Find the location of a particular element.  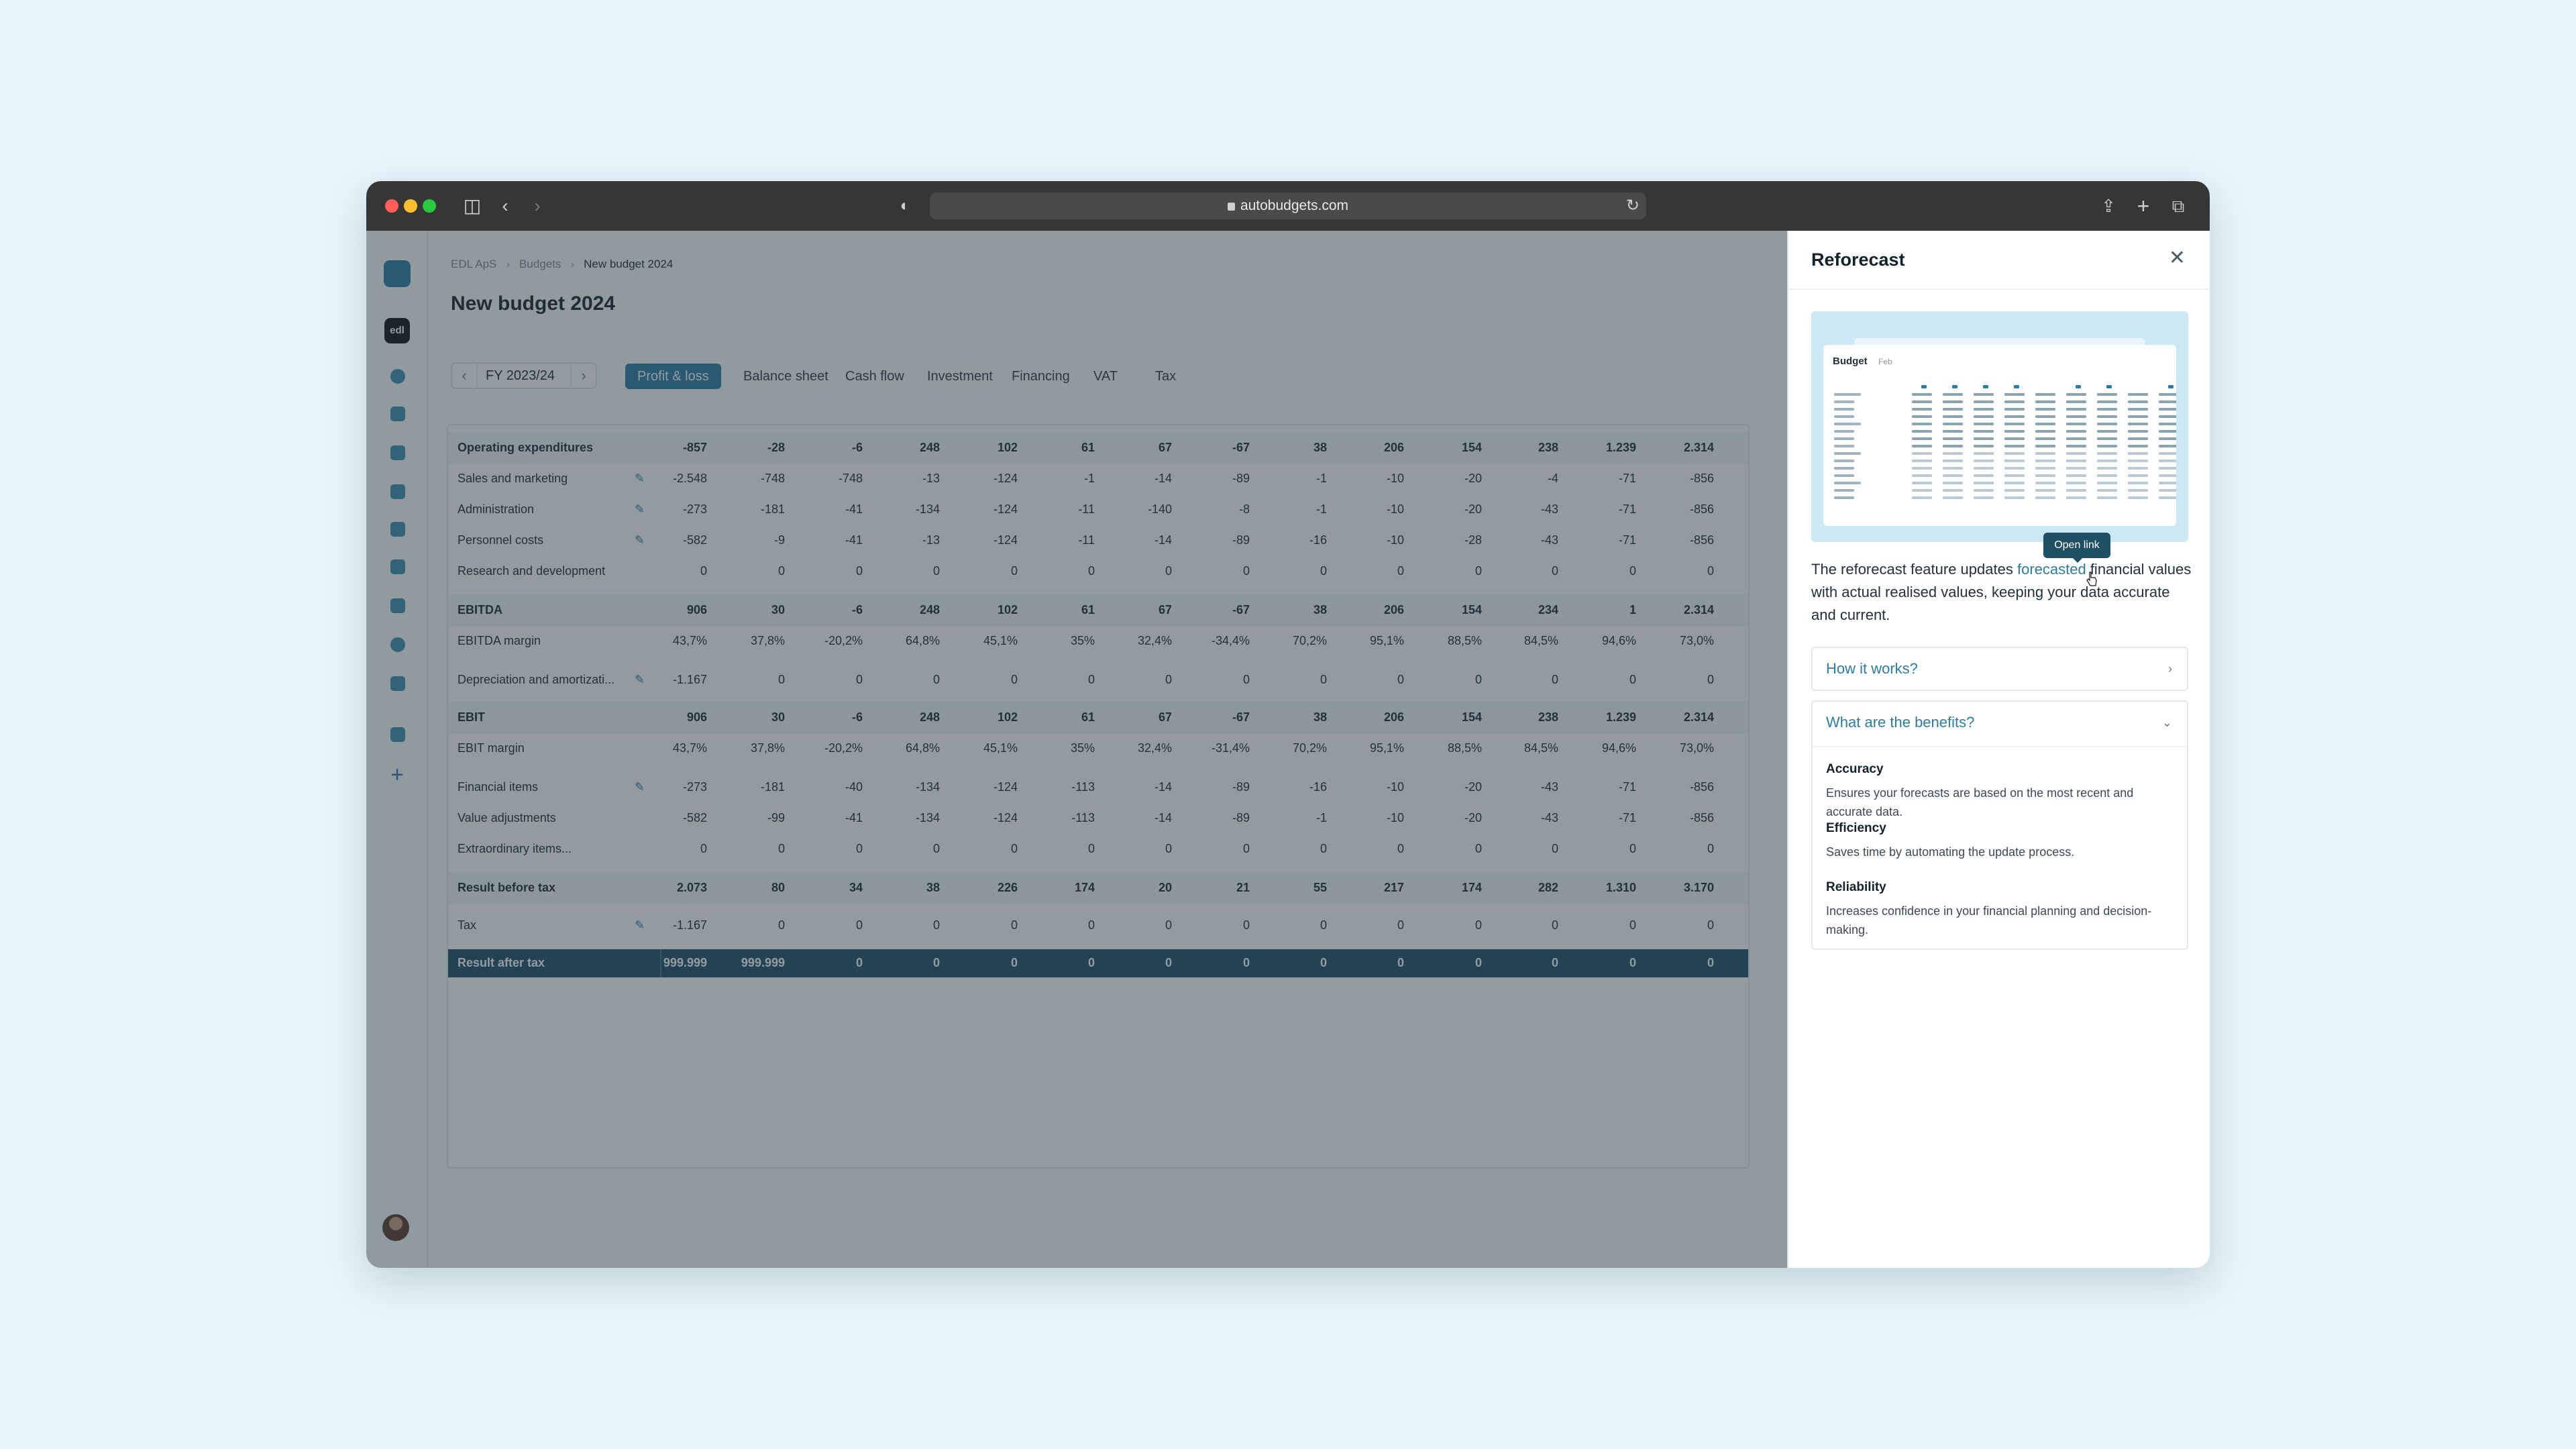

accordion-how-it-works: How it works? › is located at coordinates (1999, 669).